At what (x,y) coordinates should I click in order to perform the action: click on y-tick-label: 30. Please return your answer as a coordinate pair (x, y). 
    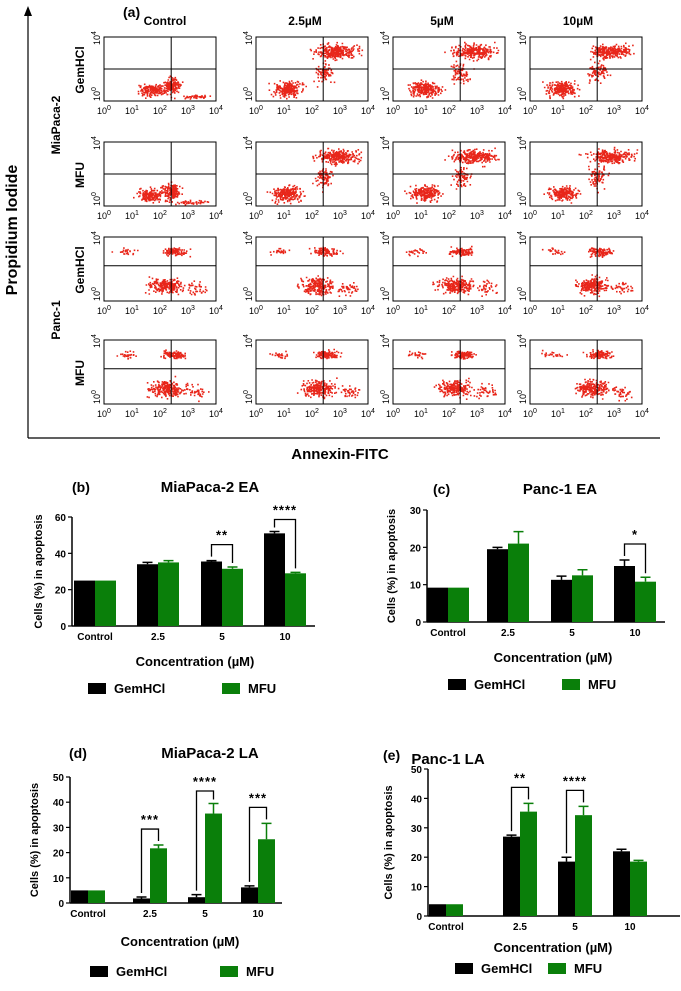
    Looking at the image, I should click on (59, 828).